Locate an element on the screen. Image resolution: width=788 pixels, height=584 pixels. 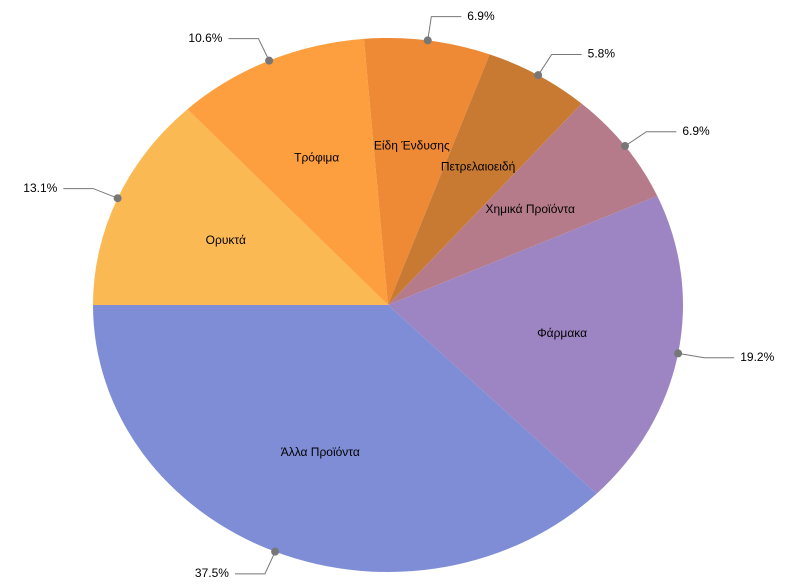
category-label: Φάρμακα is located at coordinates (562, 333).